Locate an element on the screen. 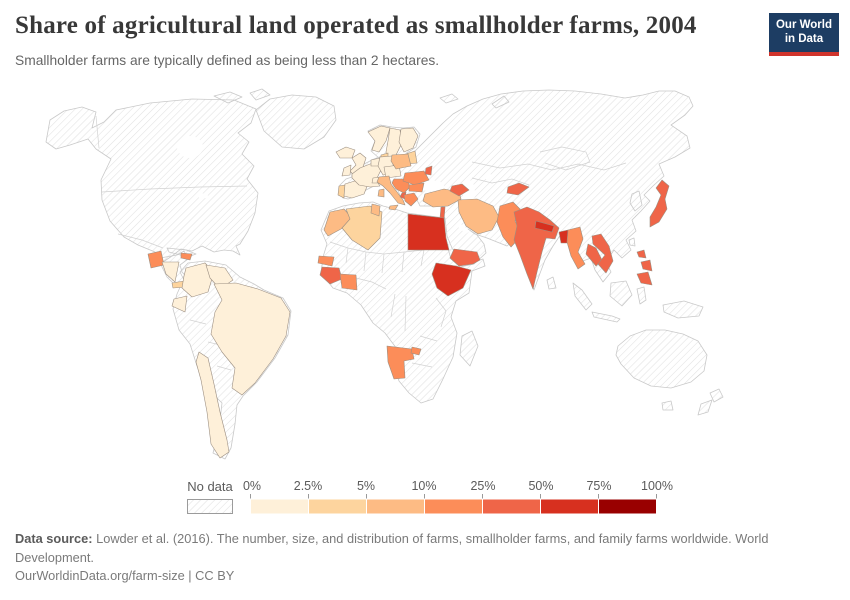 The height and width of the screenshot is (600, 850). legend-tick-3: 10% is located at coordinates (424, 486).